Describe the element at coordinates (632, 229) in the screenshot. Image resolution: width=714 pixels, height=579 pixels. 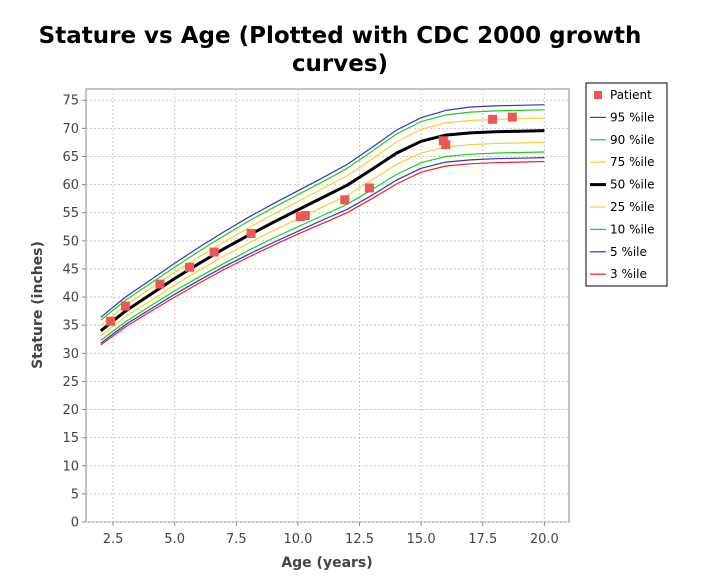
I see `legend-label: 10 %ile` at that location.